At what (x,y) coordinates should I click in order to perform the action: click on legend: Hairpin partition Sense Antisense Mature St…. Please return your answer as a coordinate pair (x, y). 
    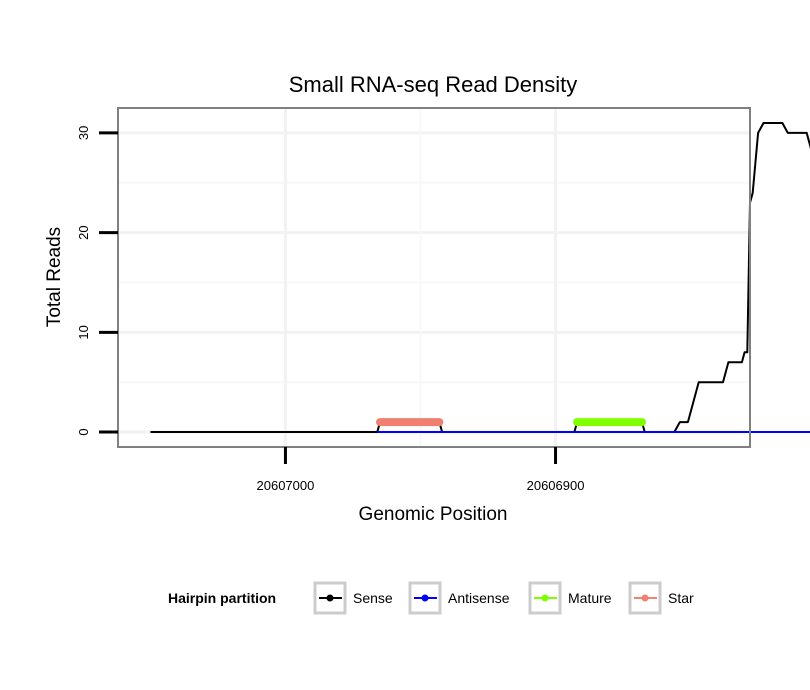
    Looking at the image, I should click on (431, 598).